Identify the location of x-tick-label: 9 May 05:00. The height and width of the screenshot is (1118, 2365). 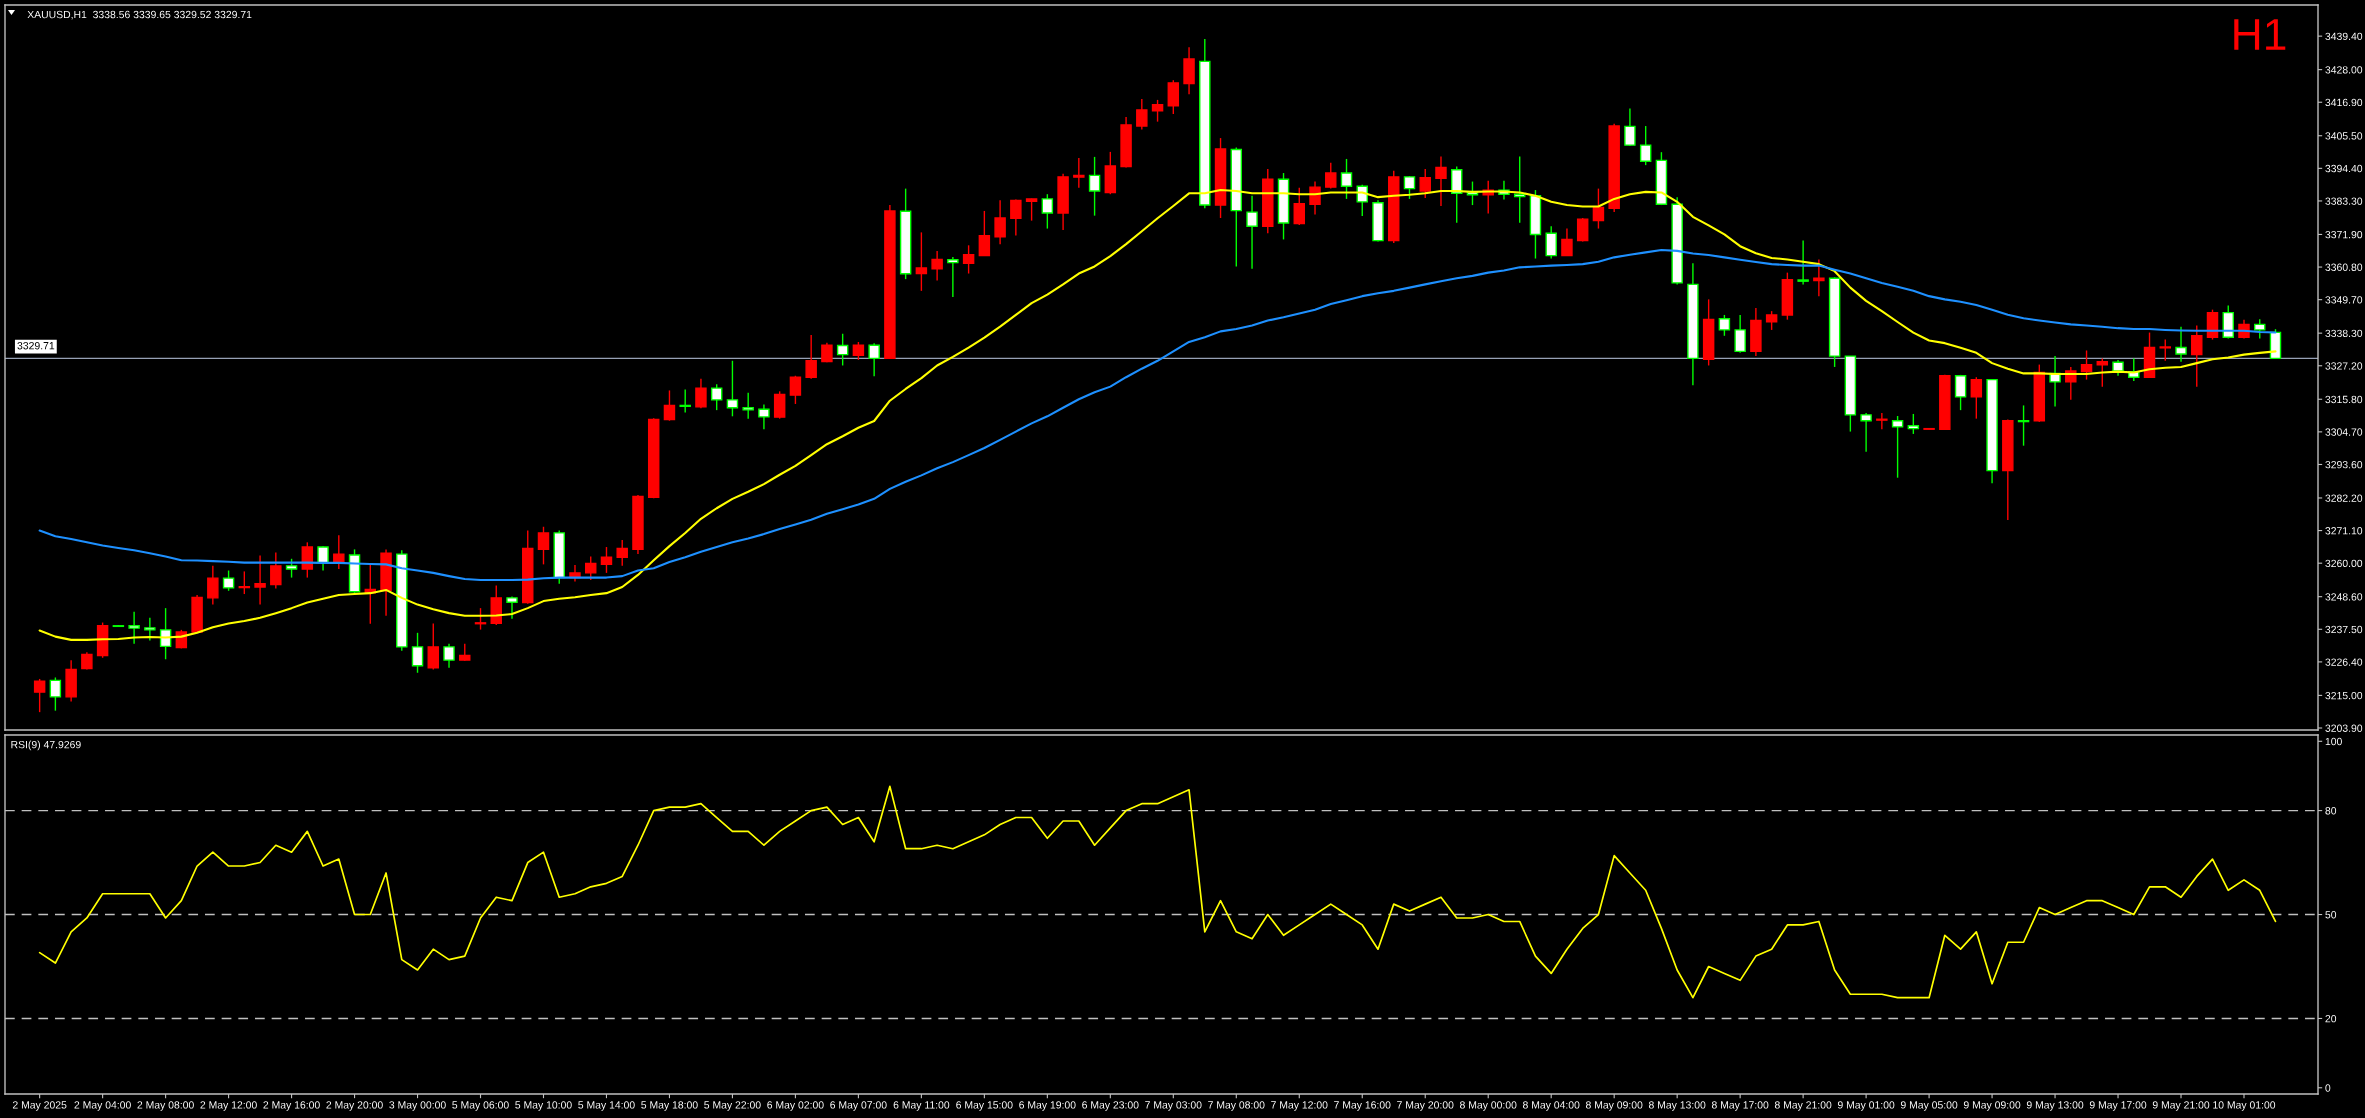
(1929, 1106).